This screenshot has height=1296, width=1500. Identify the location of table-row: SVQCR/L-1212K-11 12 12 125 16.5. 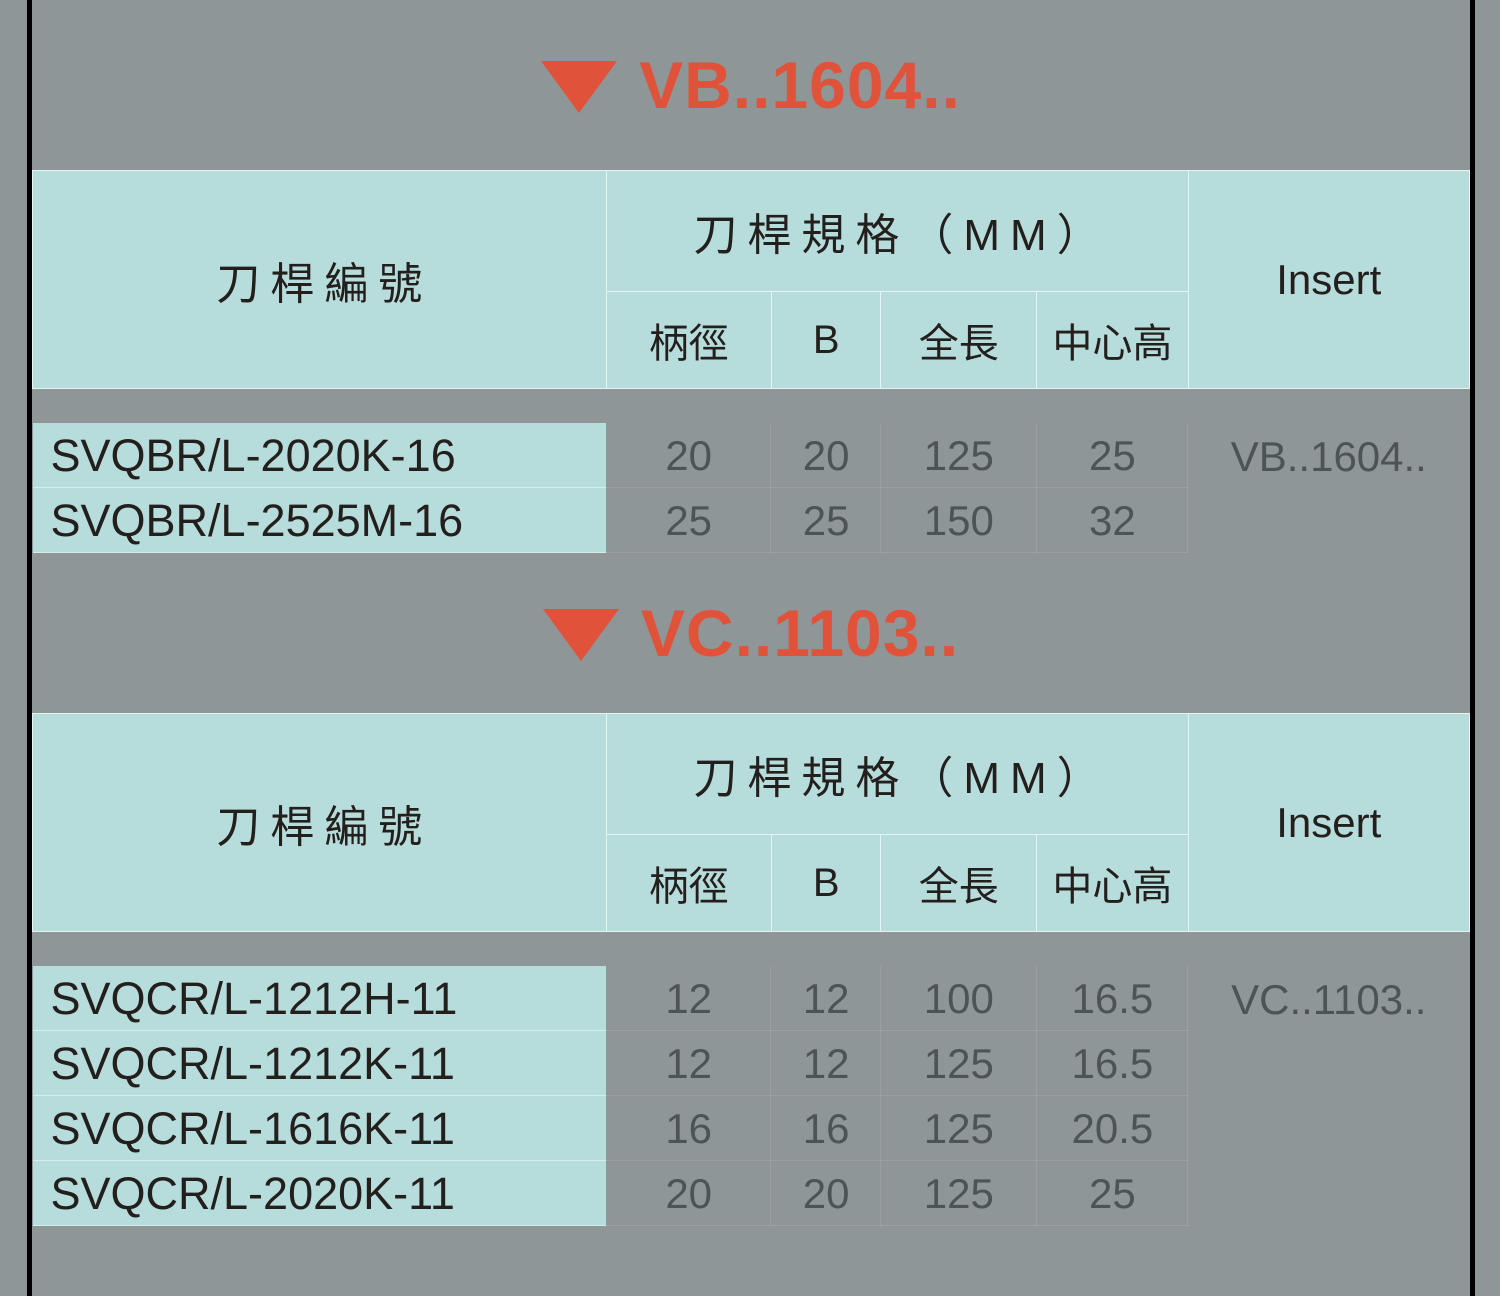
(751, 1063).